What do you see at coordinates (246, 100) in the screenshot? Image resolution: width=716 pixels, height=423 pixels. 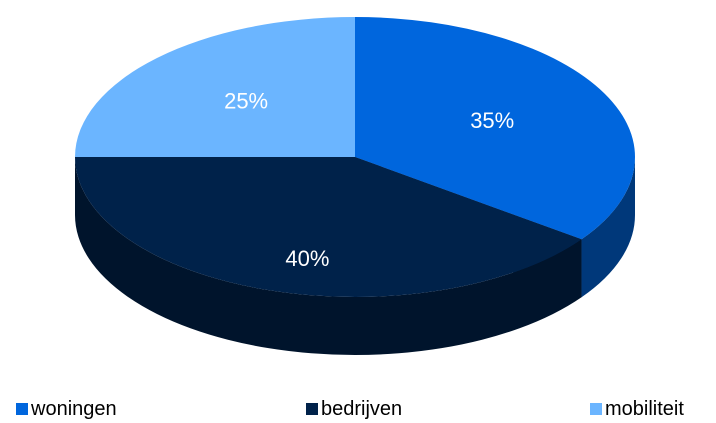 I see `data-label-mobiliteit: 25%` at bounding box center [246, 100].